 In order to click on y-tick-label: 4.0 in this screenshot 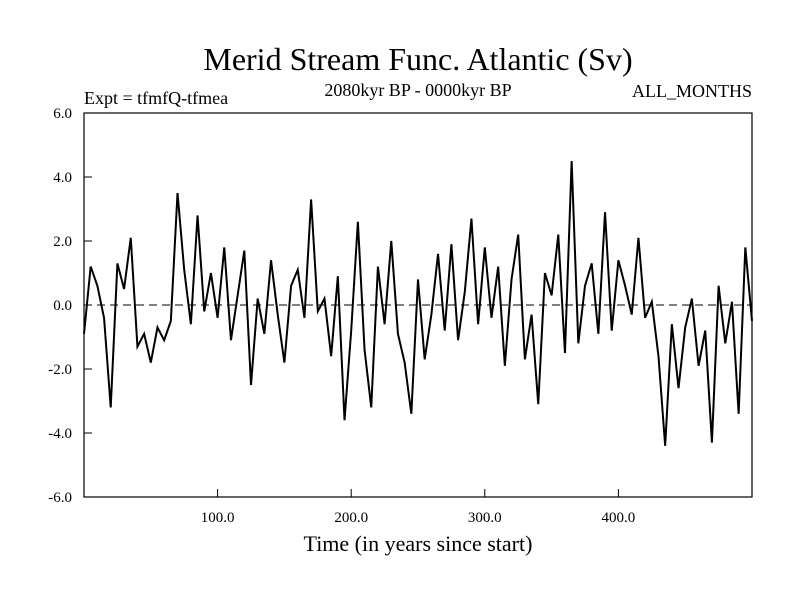, I will do `click(62, 178)`.